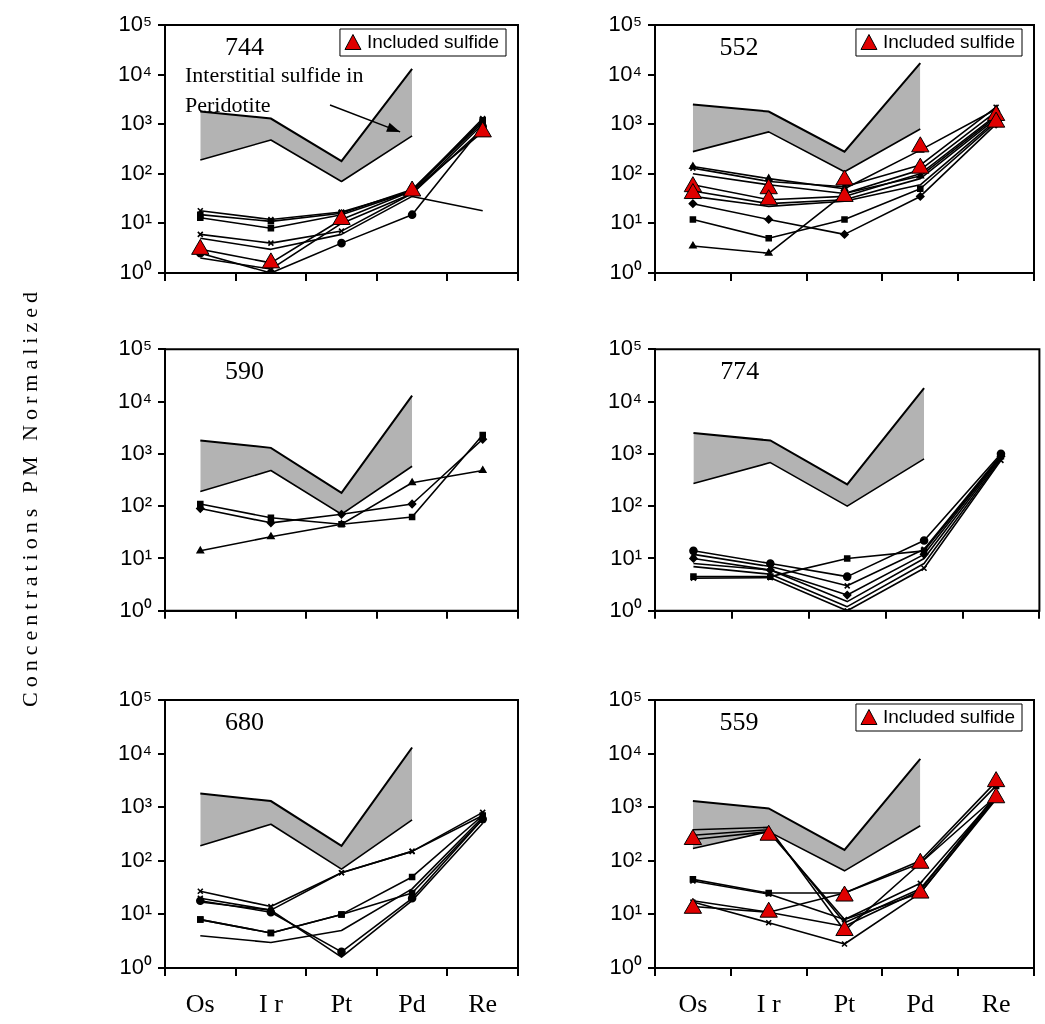 The image size is (1045, 1024). Describe the element at coordinates (245, 371) in the screenshot. I see `chart-title: 590` at that location.